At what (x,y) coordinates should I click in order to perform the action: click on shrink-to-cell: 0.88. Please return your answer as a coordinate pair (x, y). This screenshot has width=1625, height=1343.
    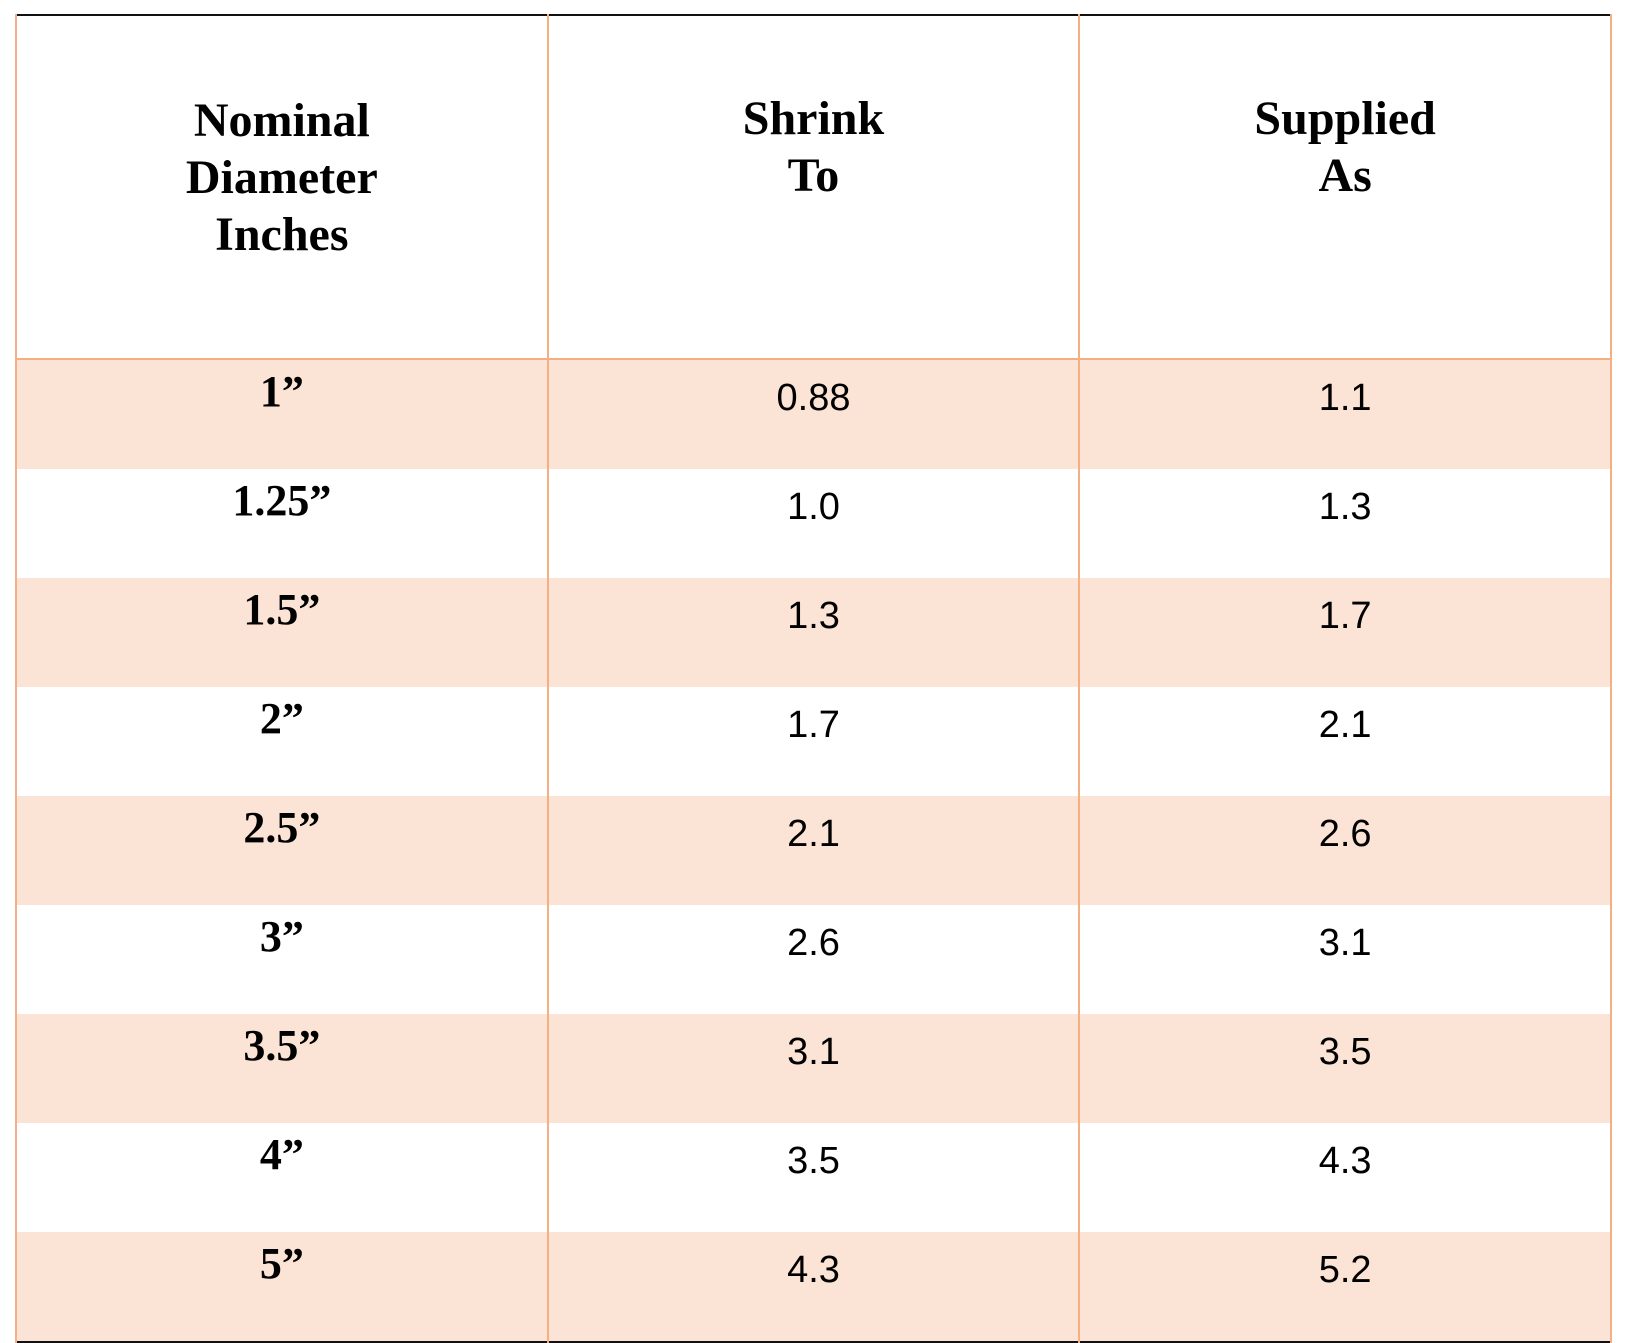
    Looking at the image, I should click on (813, 414).